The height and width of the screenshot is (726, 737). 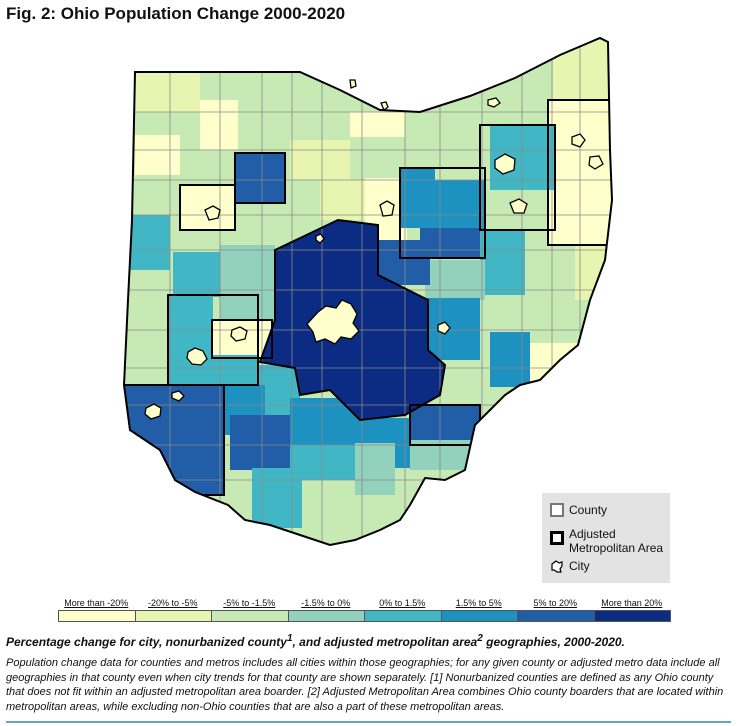 I want to click on scale-label: -20% to -5%, so click(x=172, y=603).